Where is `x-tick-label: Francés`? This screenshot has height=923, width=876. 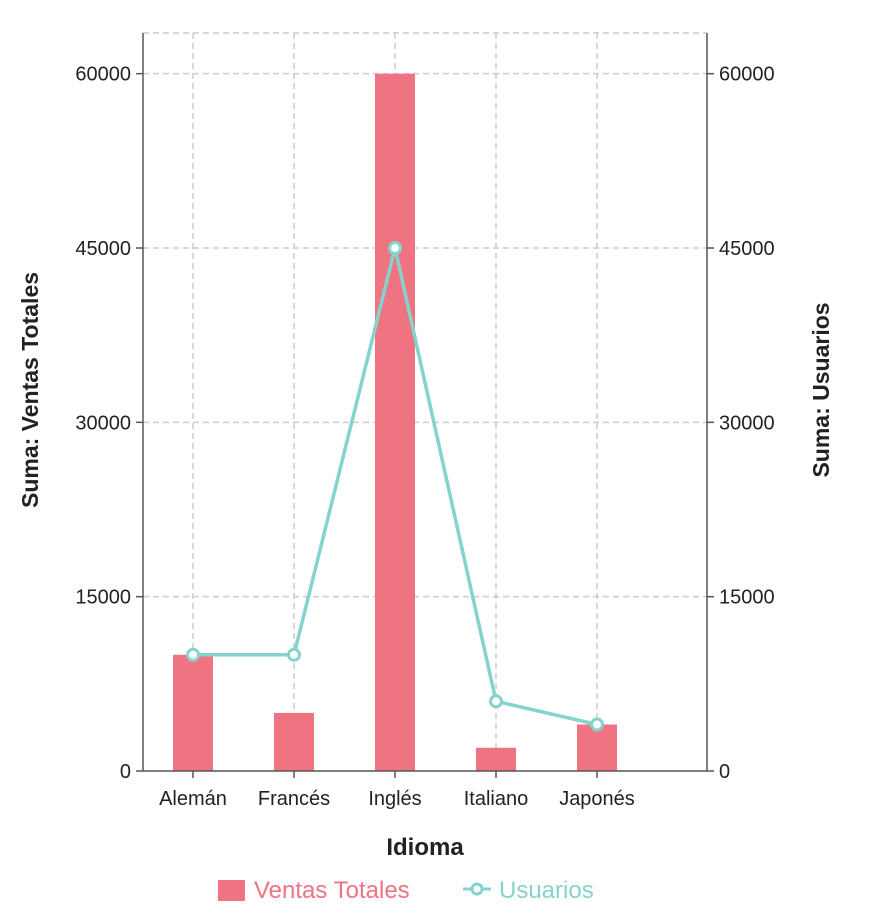 x-tick-label: Francés is located at coordinates (294, 799).